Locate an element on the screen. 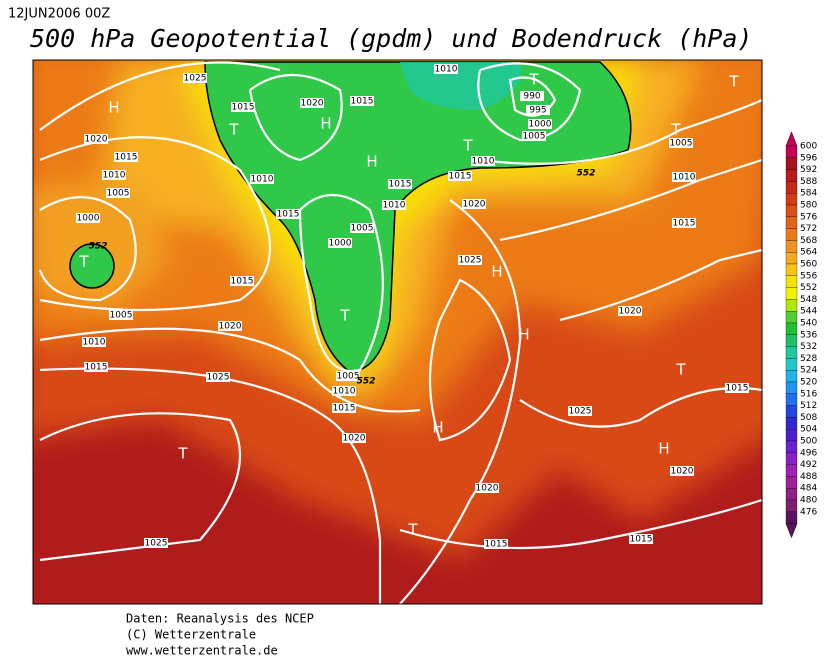  colorbar-label: 596 is located at coordinates (808, 158).